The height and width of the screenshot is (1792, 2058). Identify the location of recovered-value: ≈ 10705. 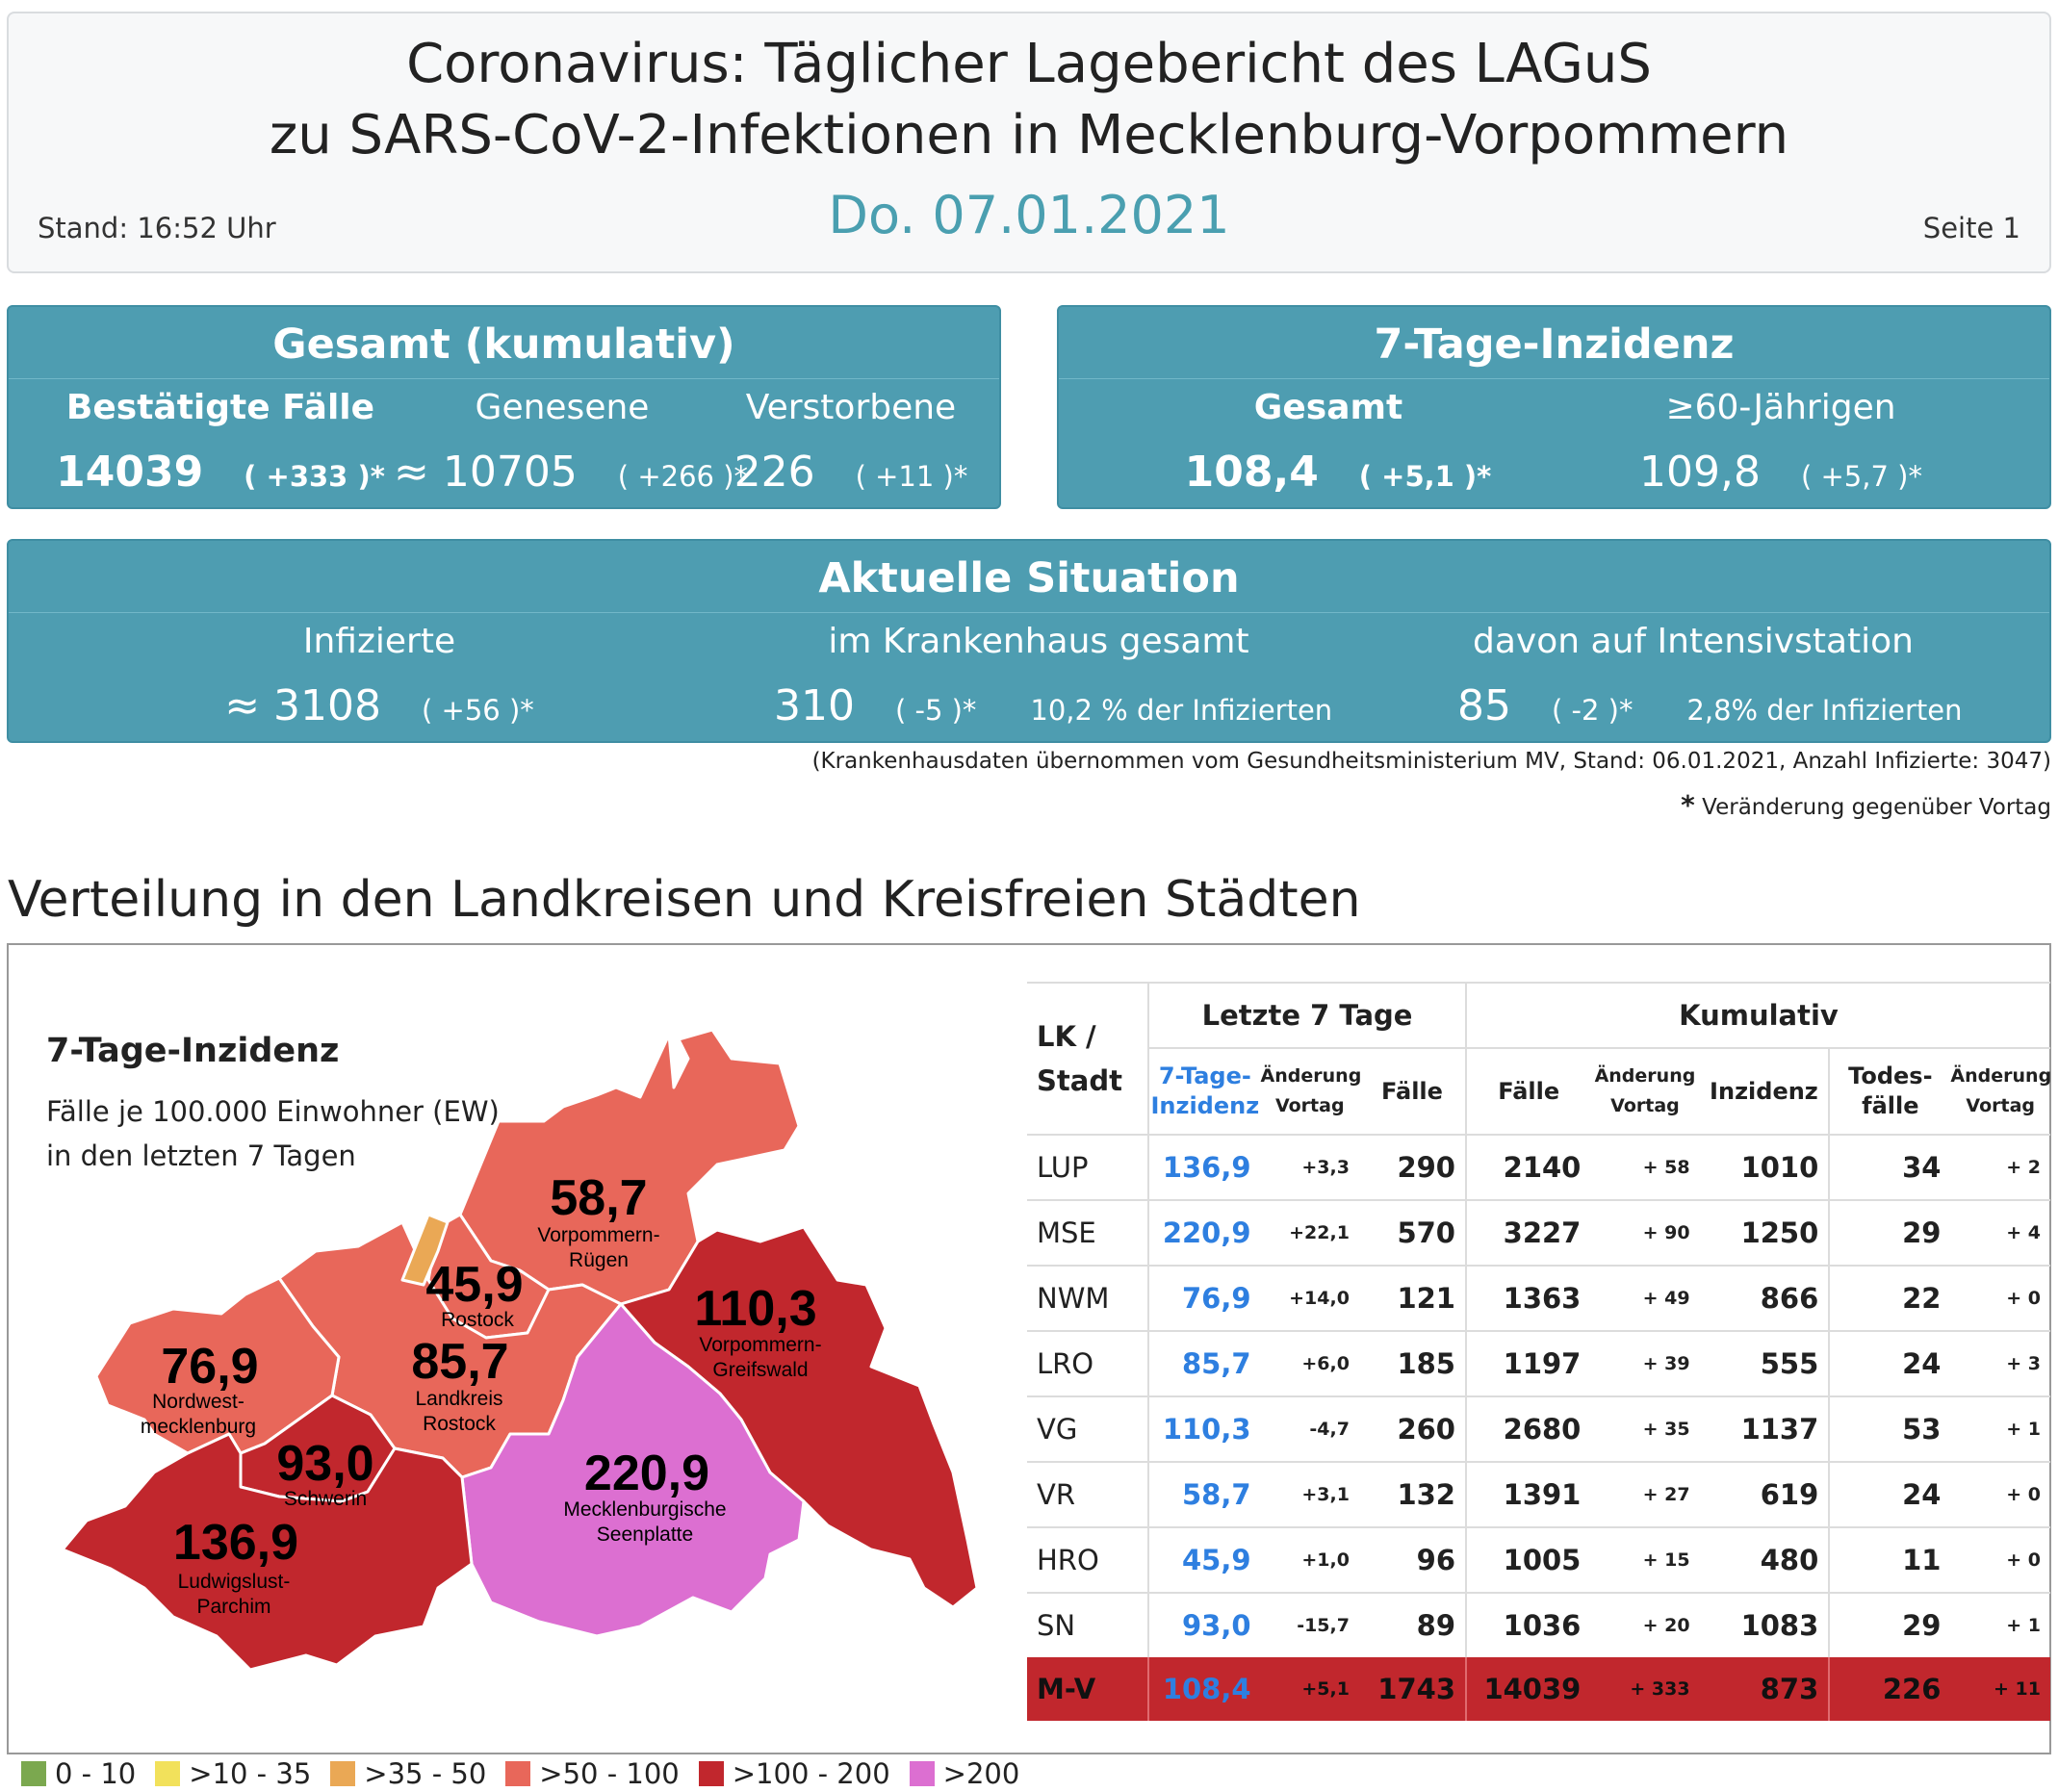
(486, 472).